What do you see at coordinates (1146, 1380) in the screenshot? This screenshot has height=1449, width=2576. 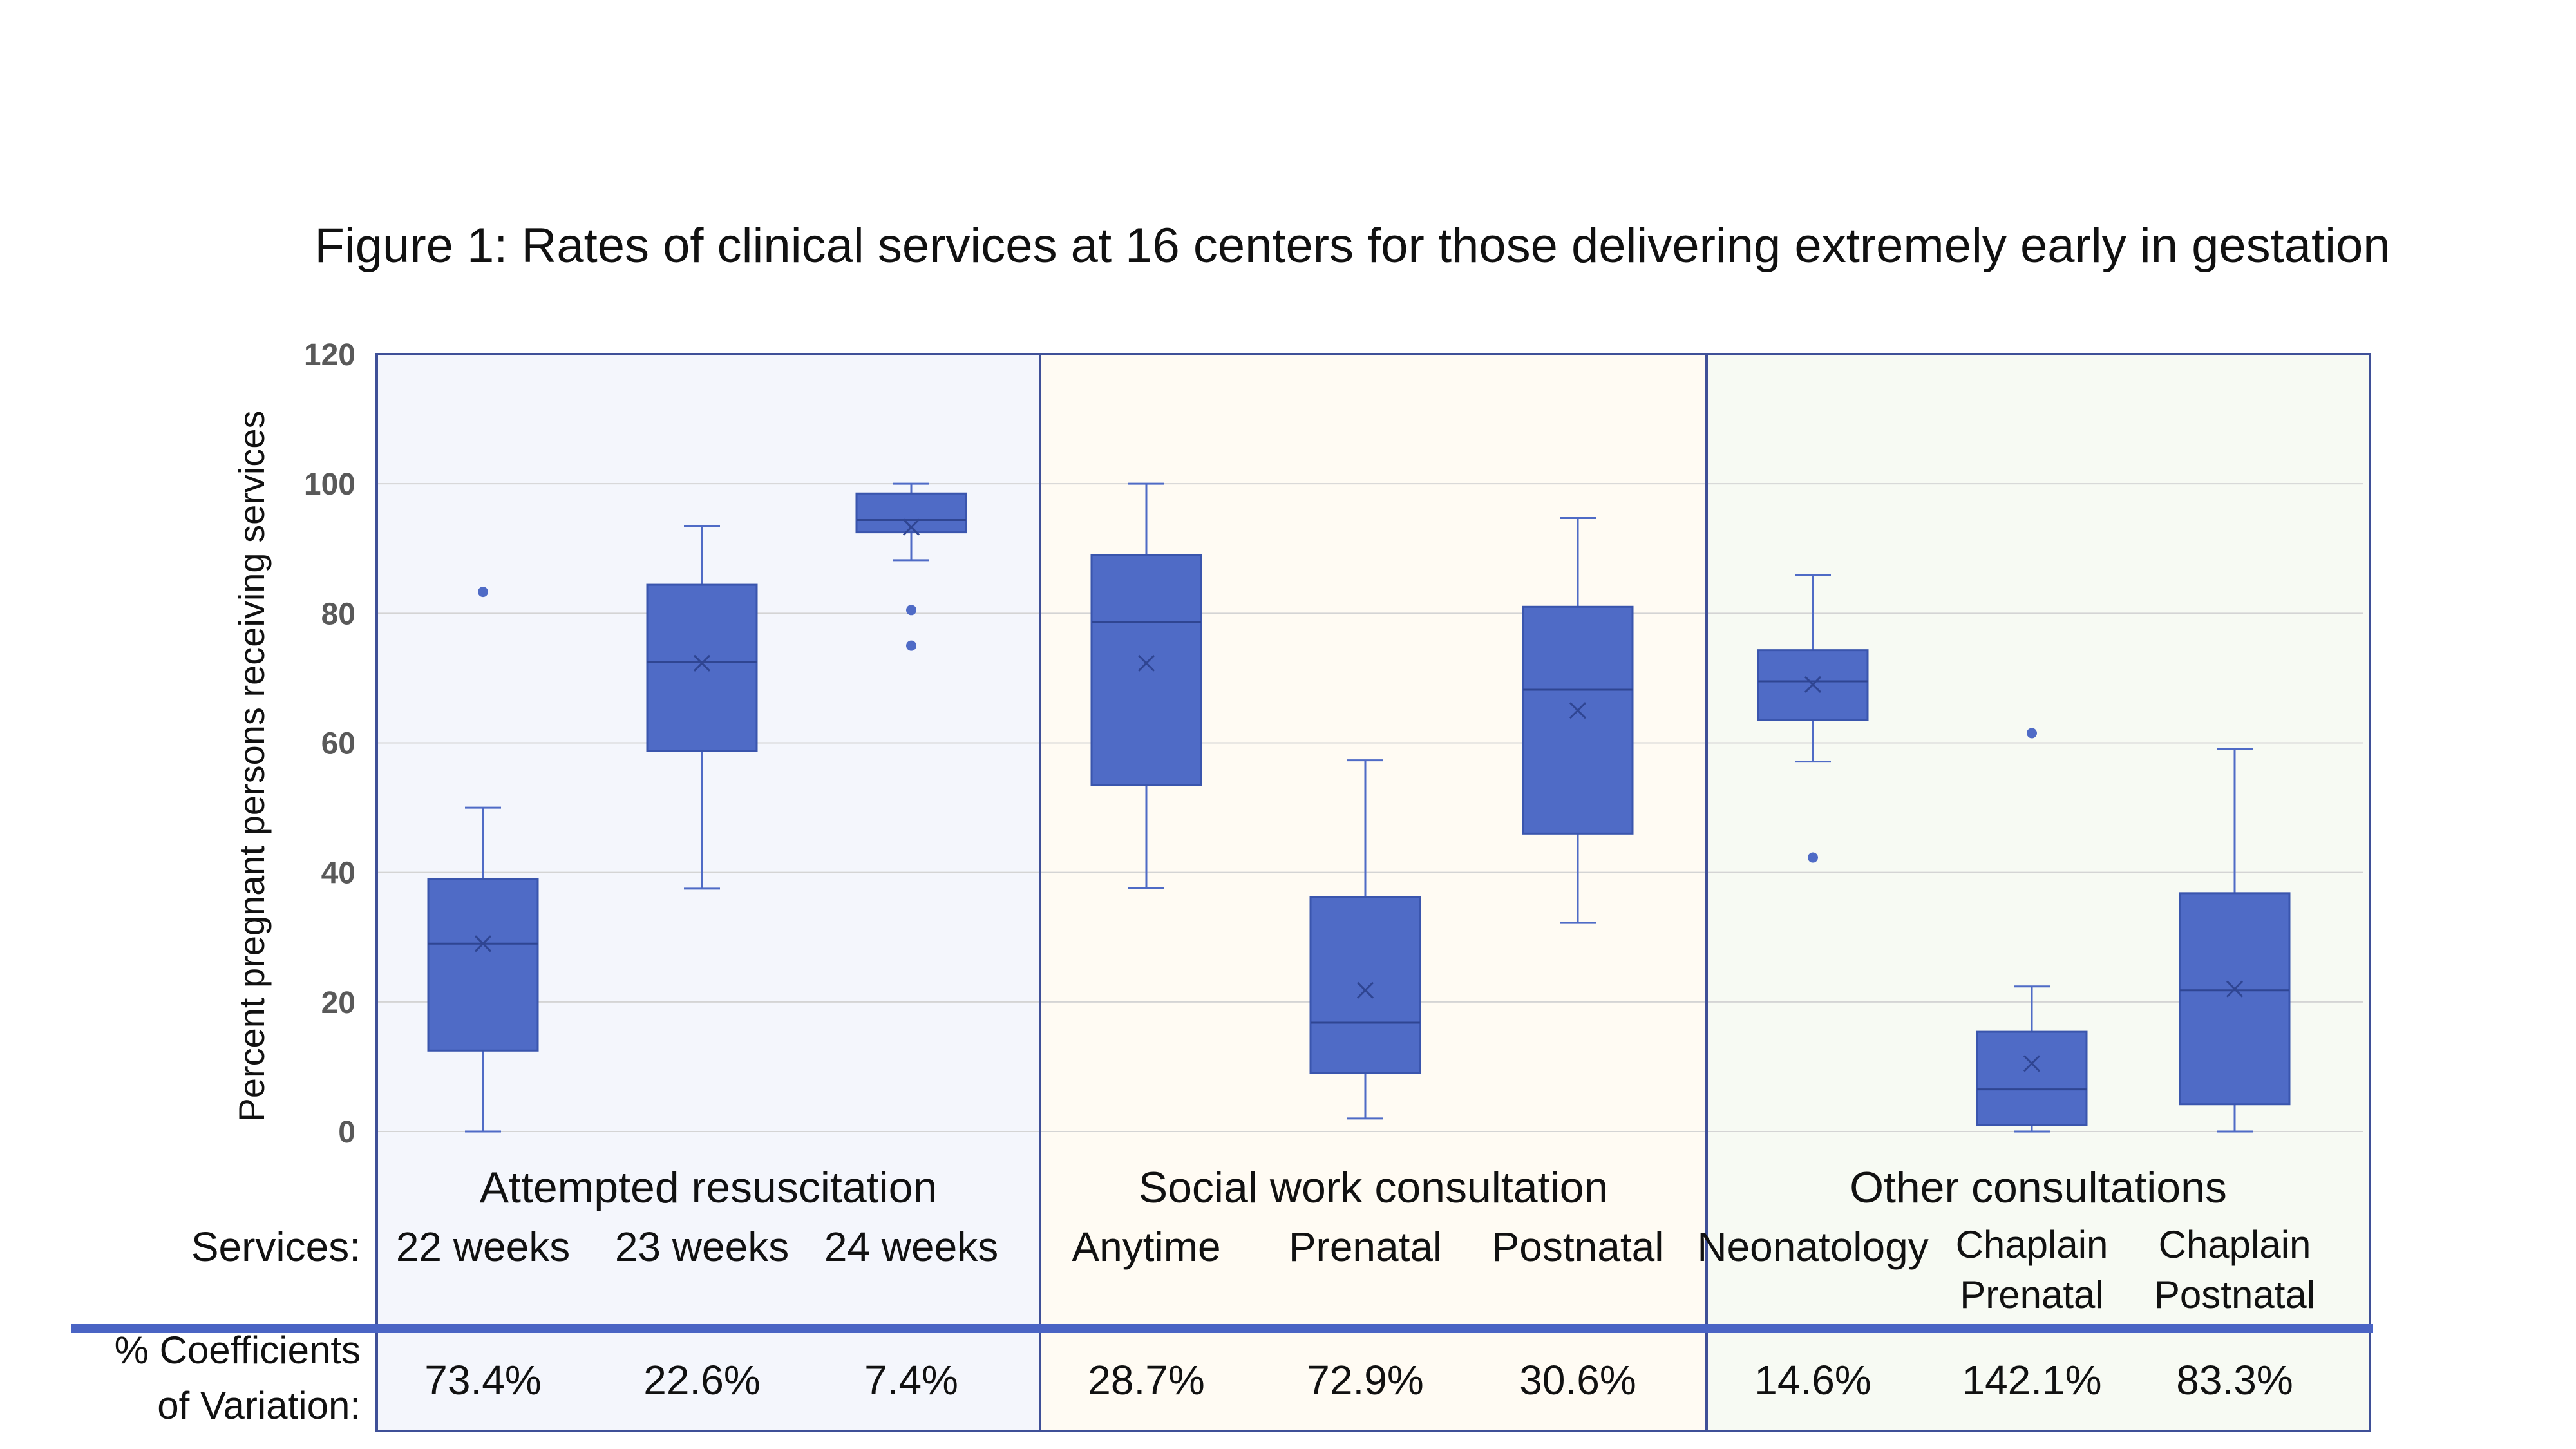 I see `cv-value: 28.7%` at bounding box center [1146, 1380].